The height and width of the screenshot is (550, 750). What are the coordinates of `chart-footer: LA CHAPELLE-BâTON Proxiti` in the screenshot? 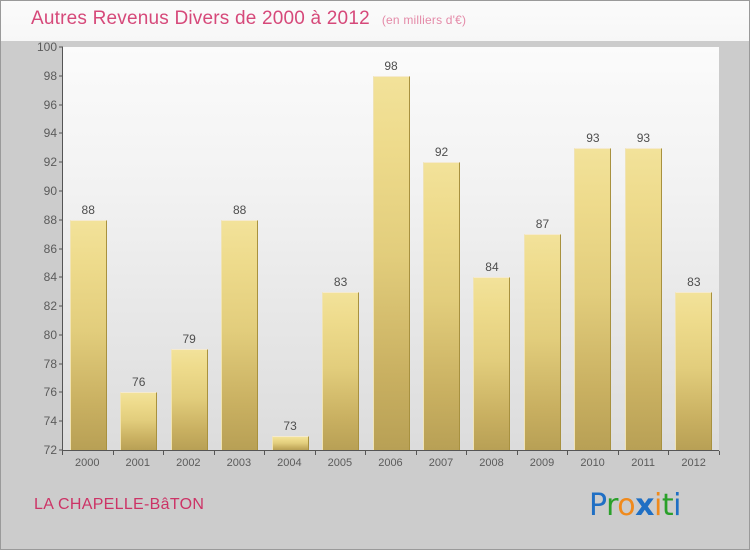 It's located at (375, 514).